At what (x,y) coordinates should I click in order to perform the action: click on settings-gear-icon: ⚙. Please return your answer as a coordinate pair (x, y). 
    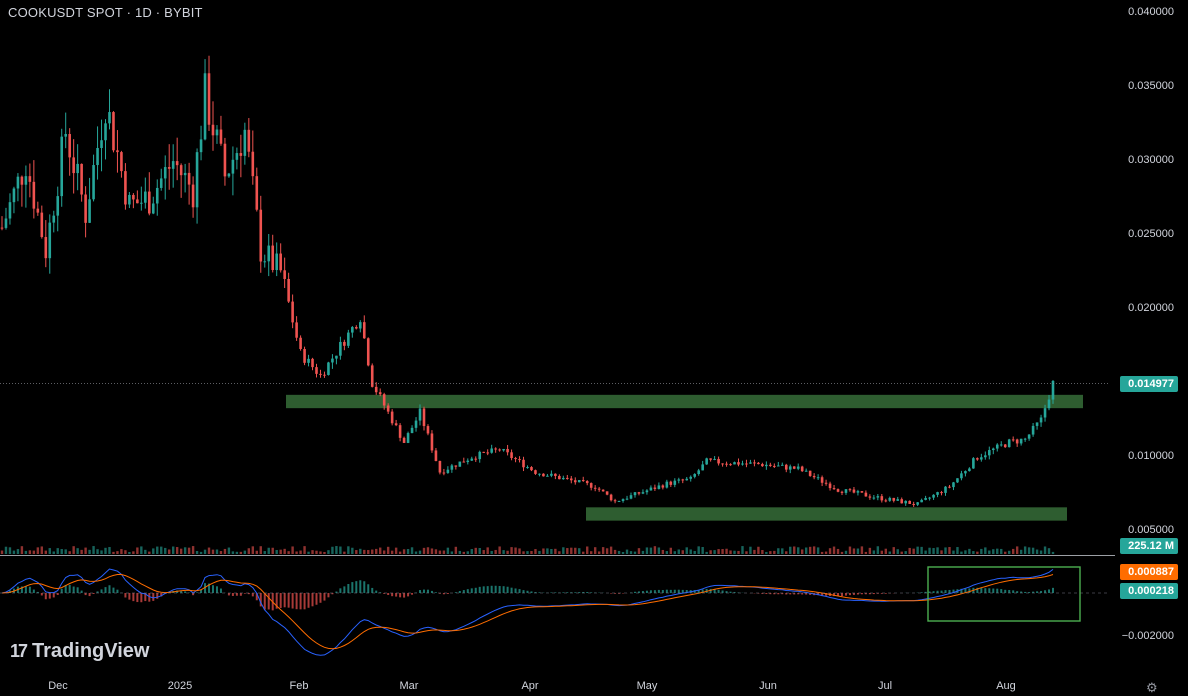
    Looking at the image, I should click on (1152, 687).